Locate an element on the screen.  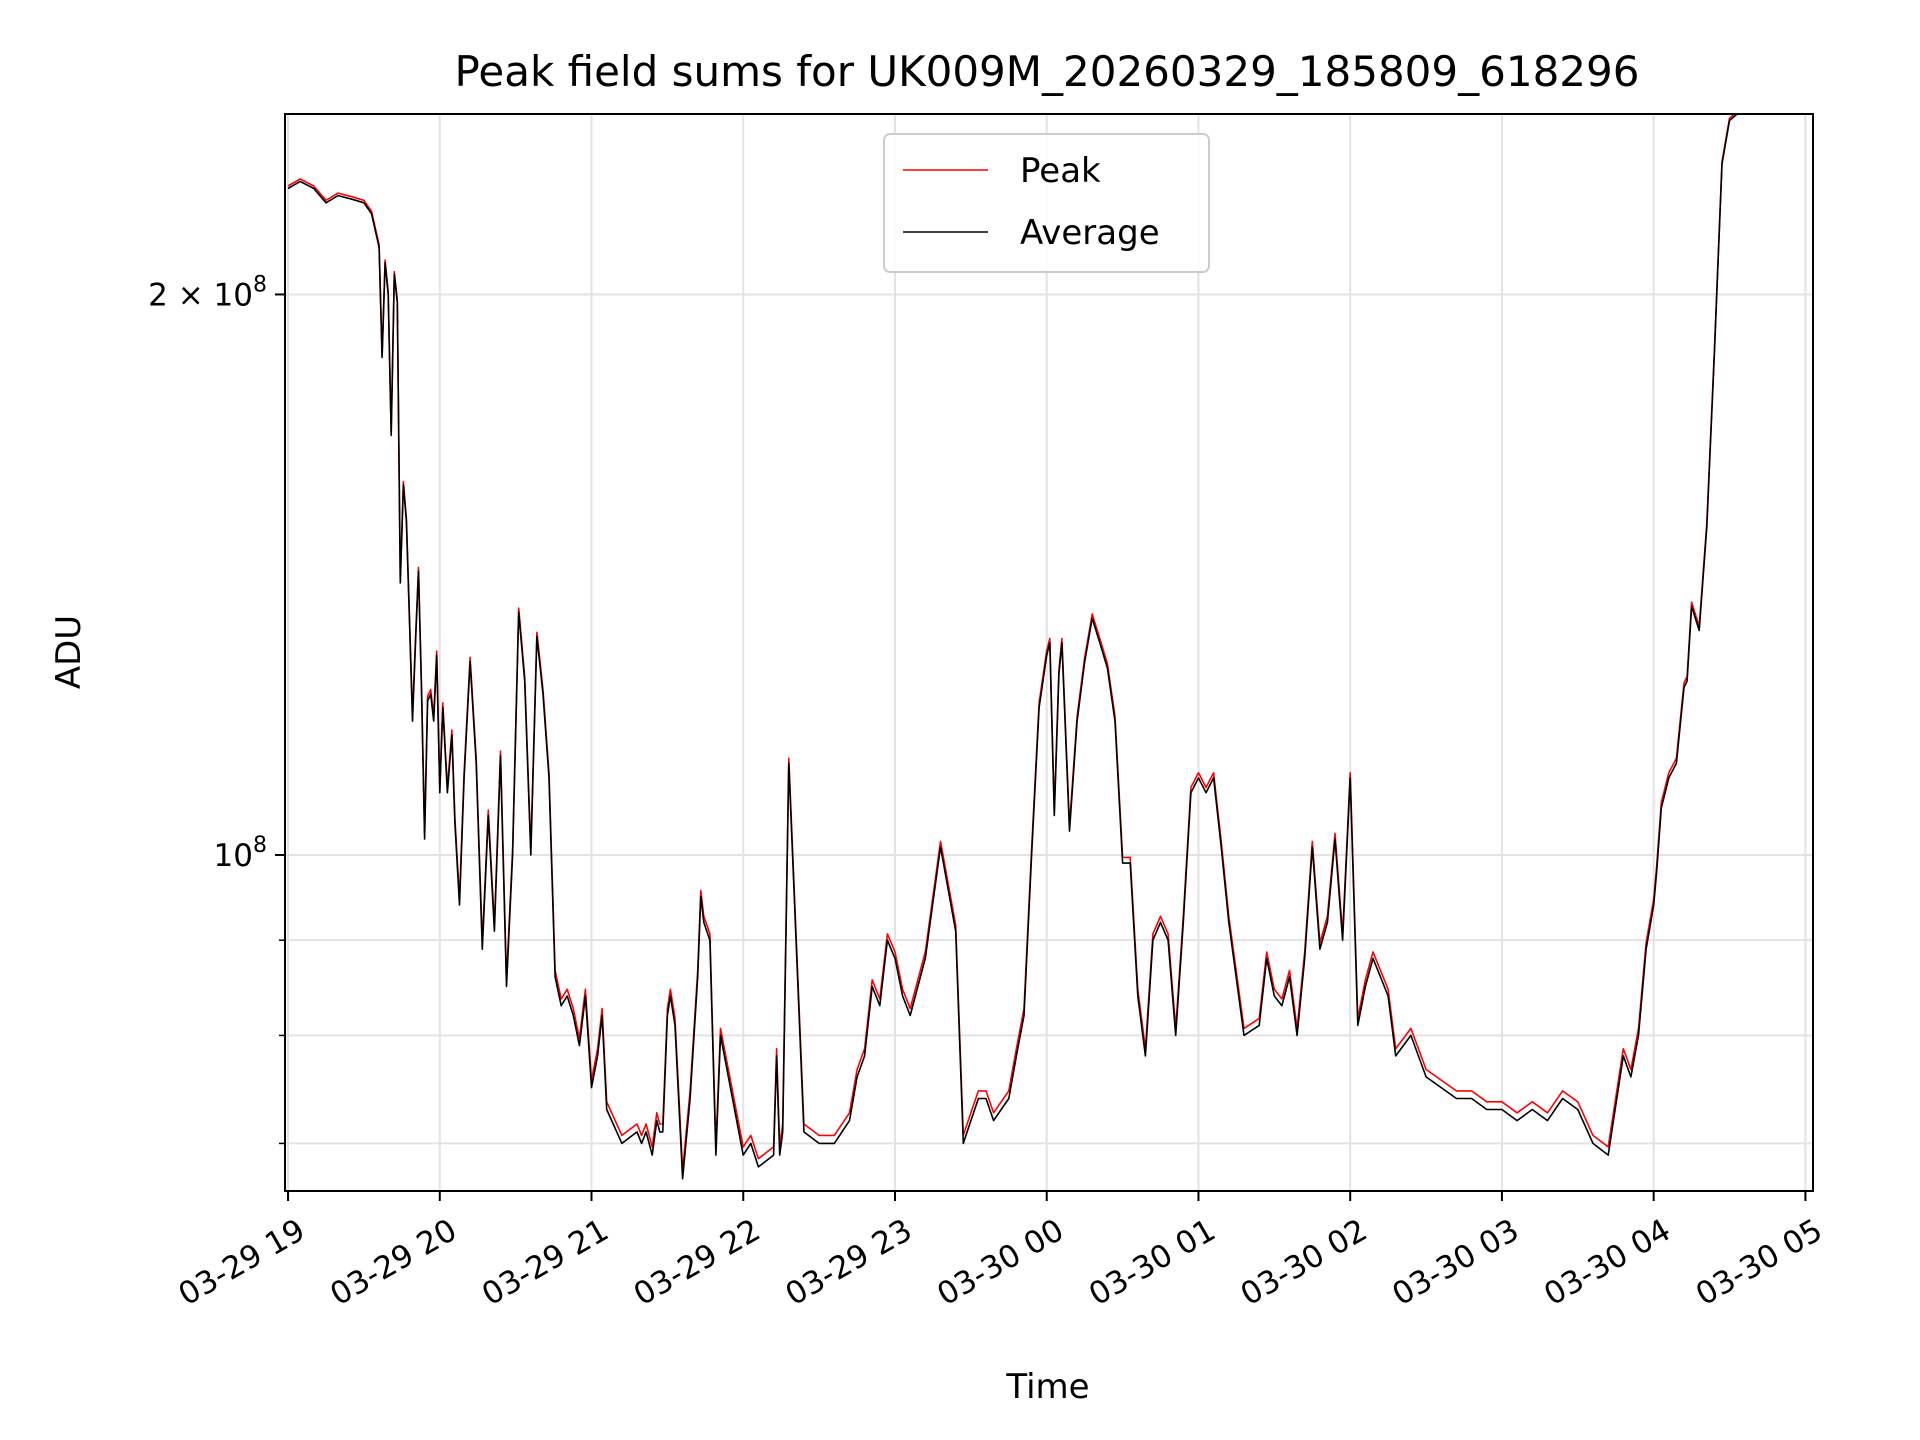
legend: Peak Average is located at coordinates (1046, 203).